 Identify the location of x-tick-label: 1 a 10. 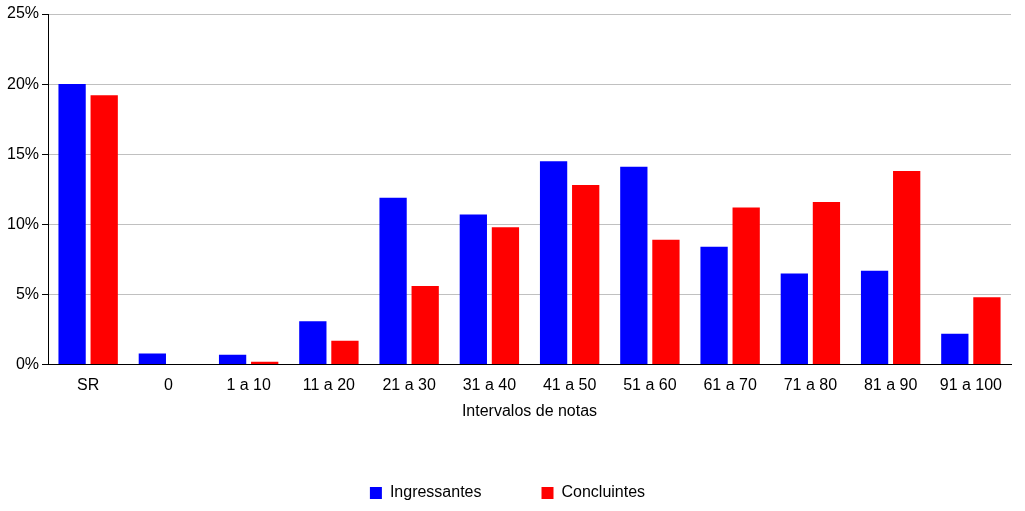
(248, 384).